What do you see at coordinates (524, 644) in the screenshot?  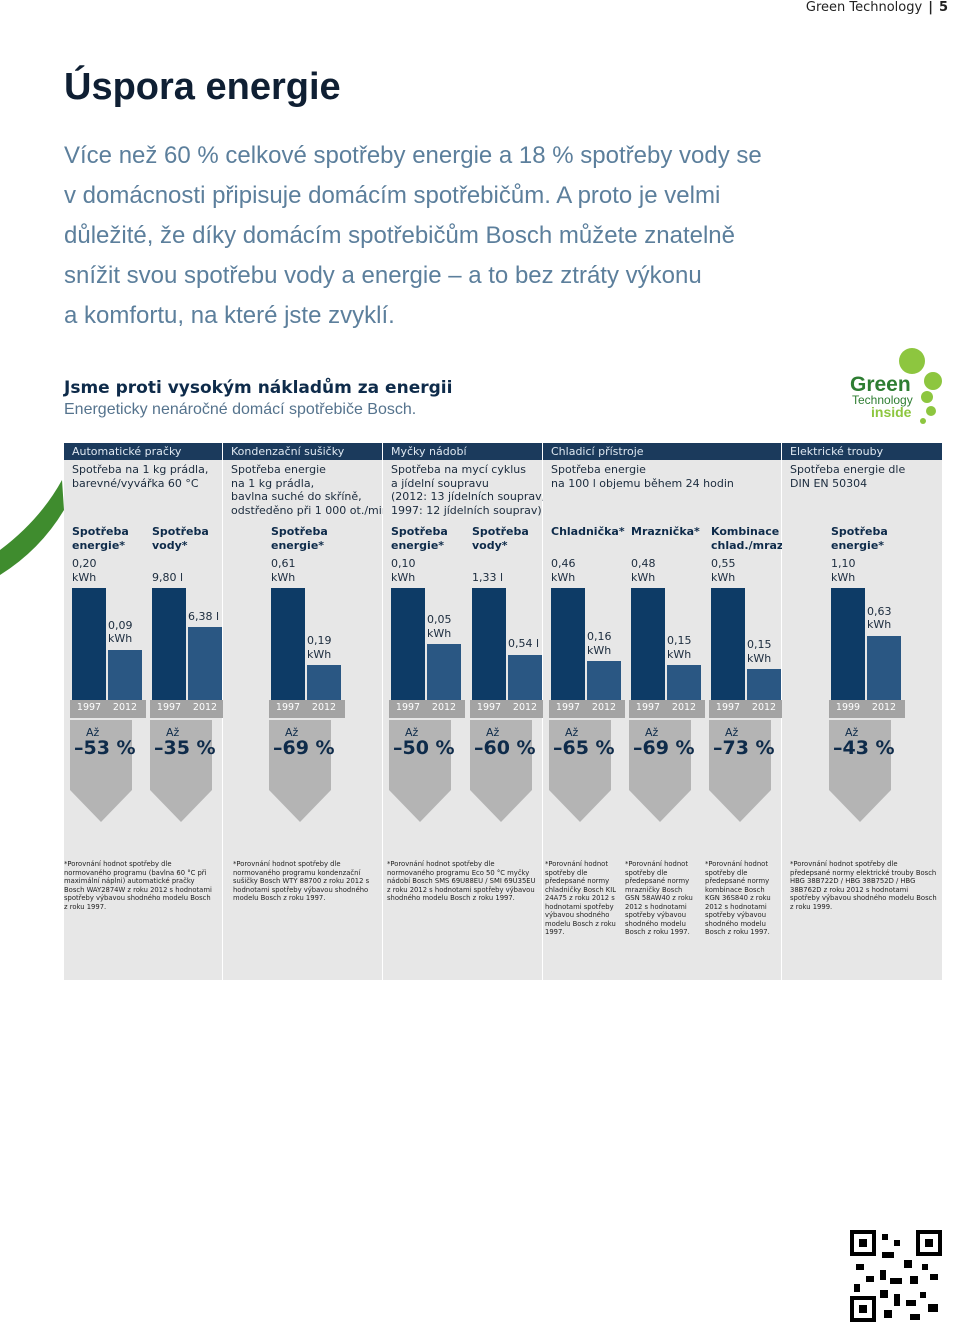 I see `bar-label: 0,54 l` at bounding box center [524, 644].